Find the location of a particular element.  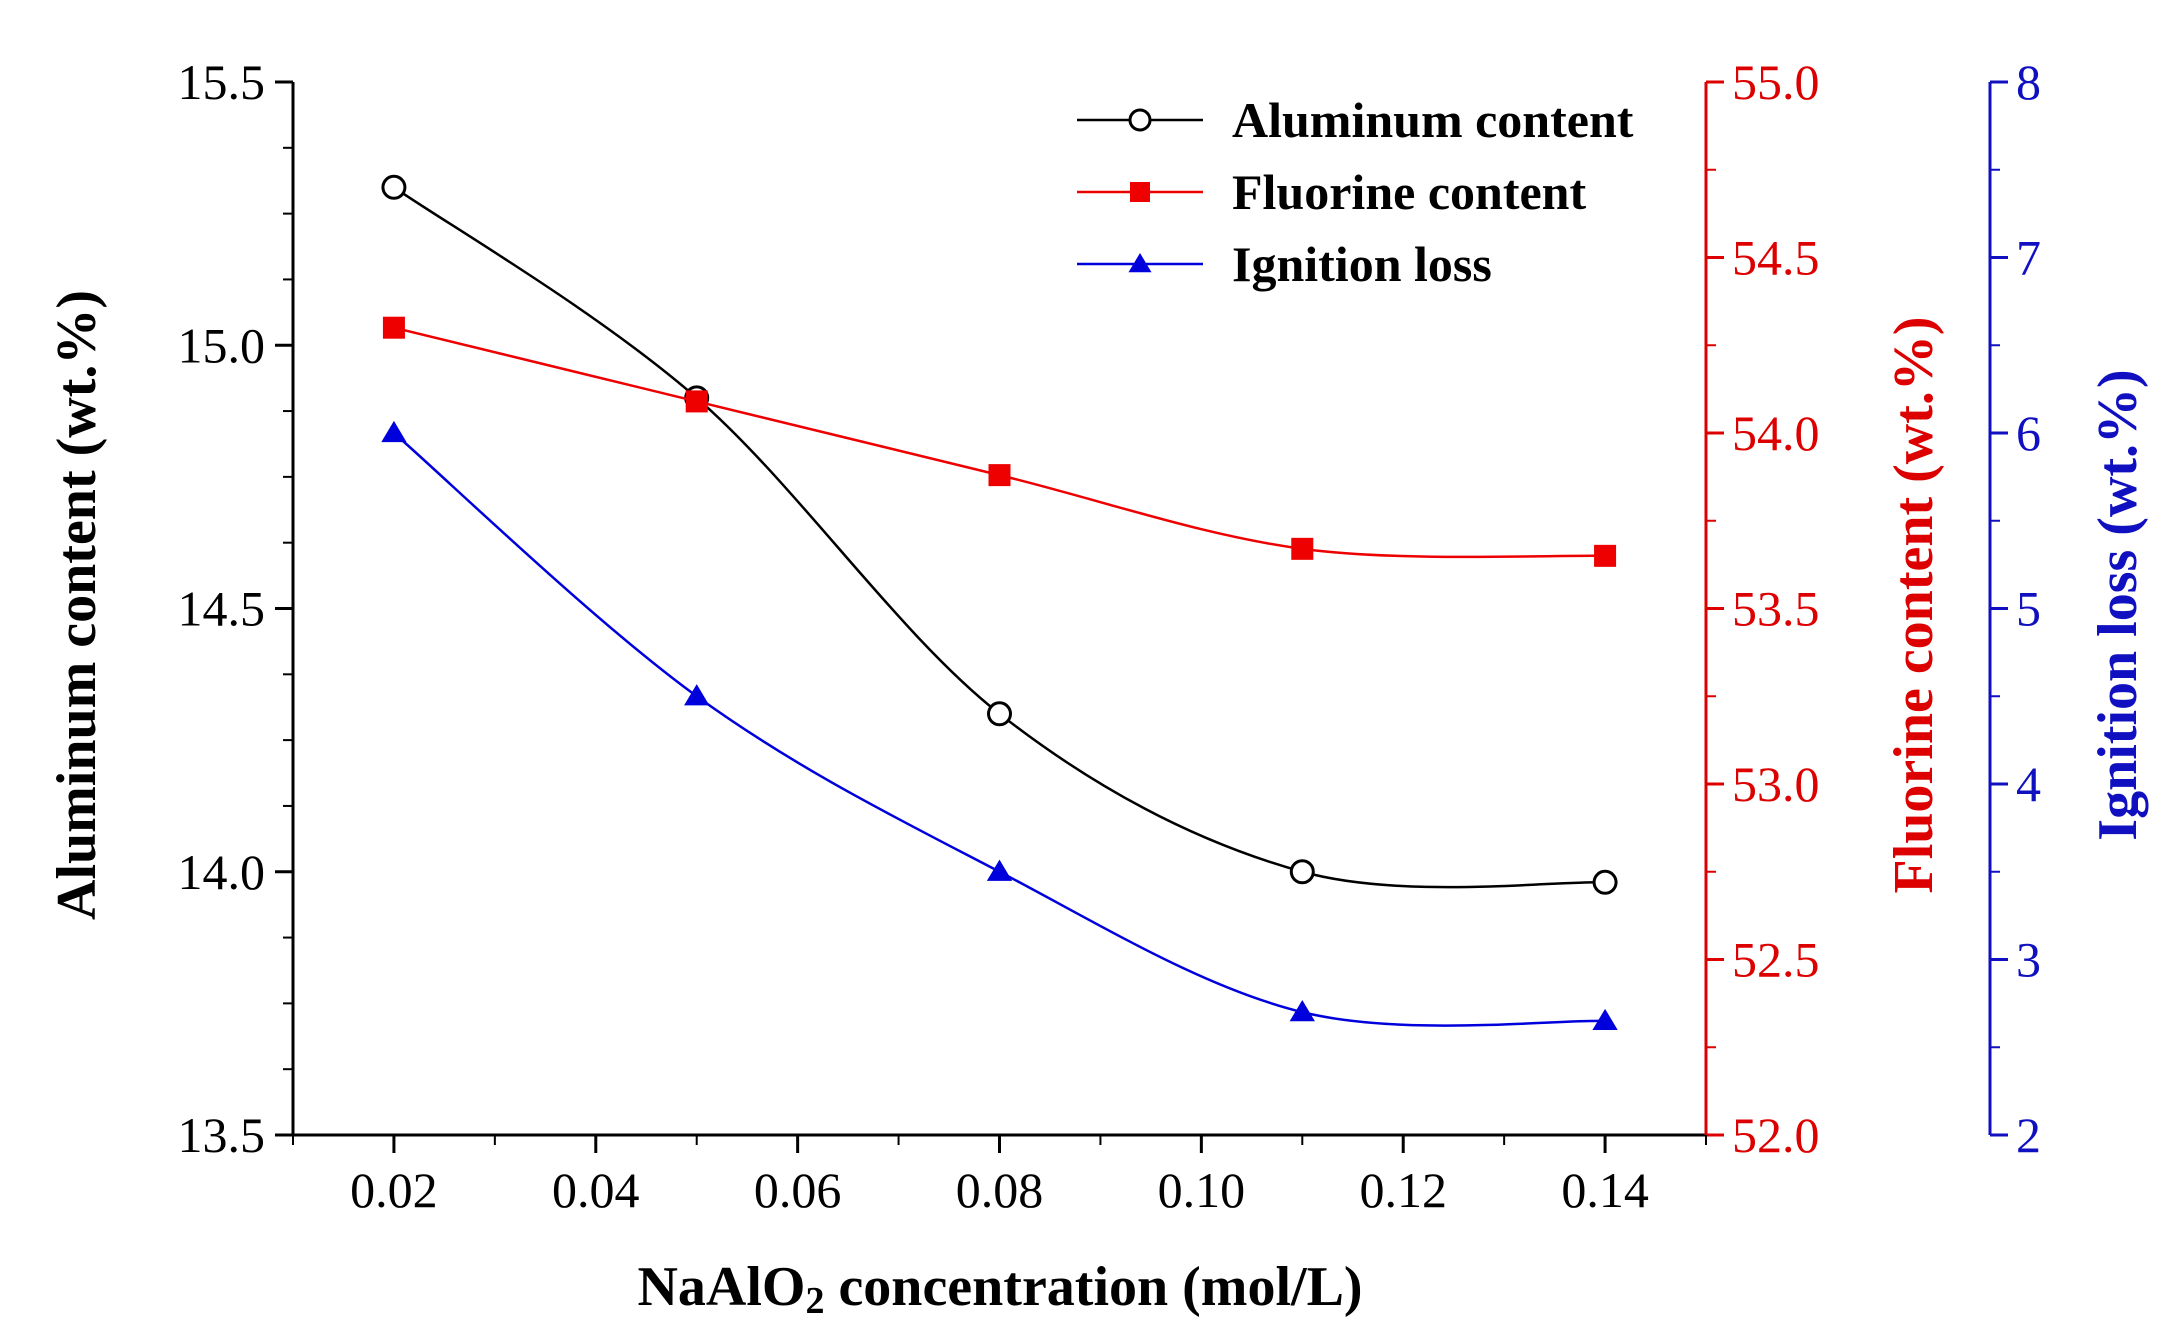

x-tick-label: 0.04 is located at coordinates (596, 1190).